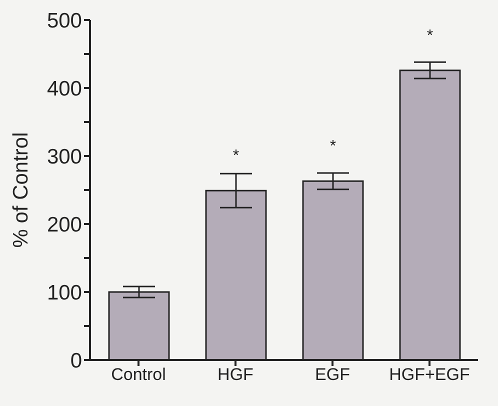 The image size is (498, 406). What do you see at coordinates (429, 374) in the screenshot?
I see `x-tick-label: HGF+EGF` at bounding box center [429, 374].